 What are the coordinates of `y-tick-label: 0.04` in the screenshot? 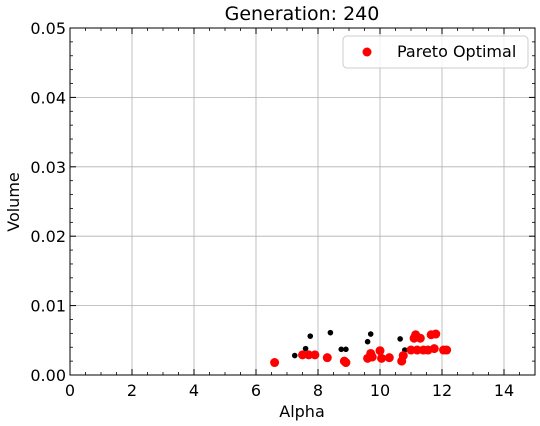 It's located at (48, 97).